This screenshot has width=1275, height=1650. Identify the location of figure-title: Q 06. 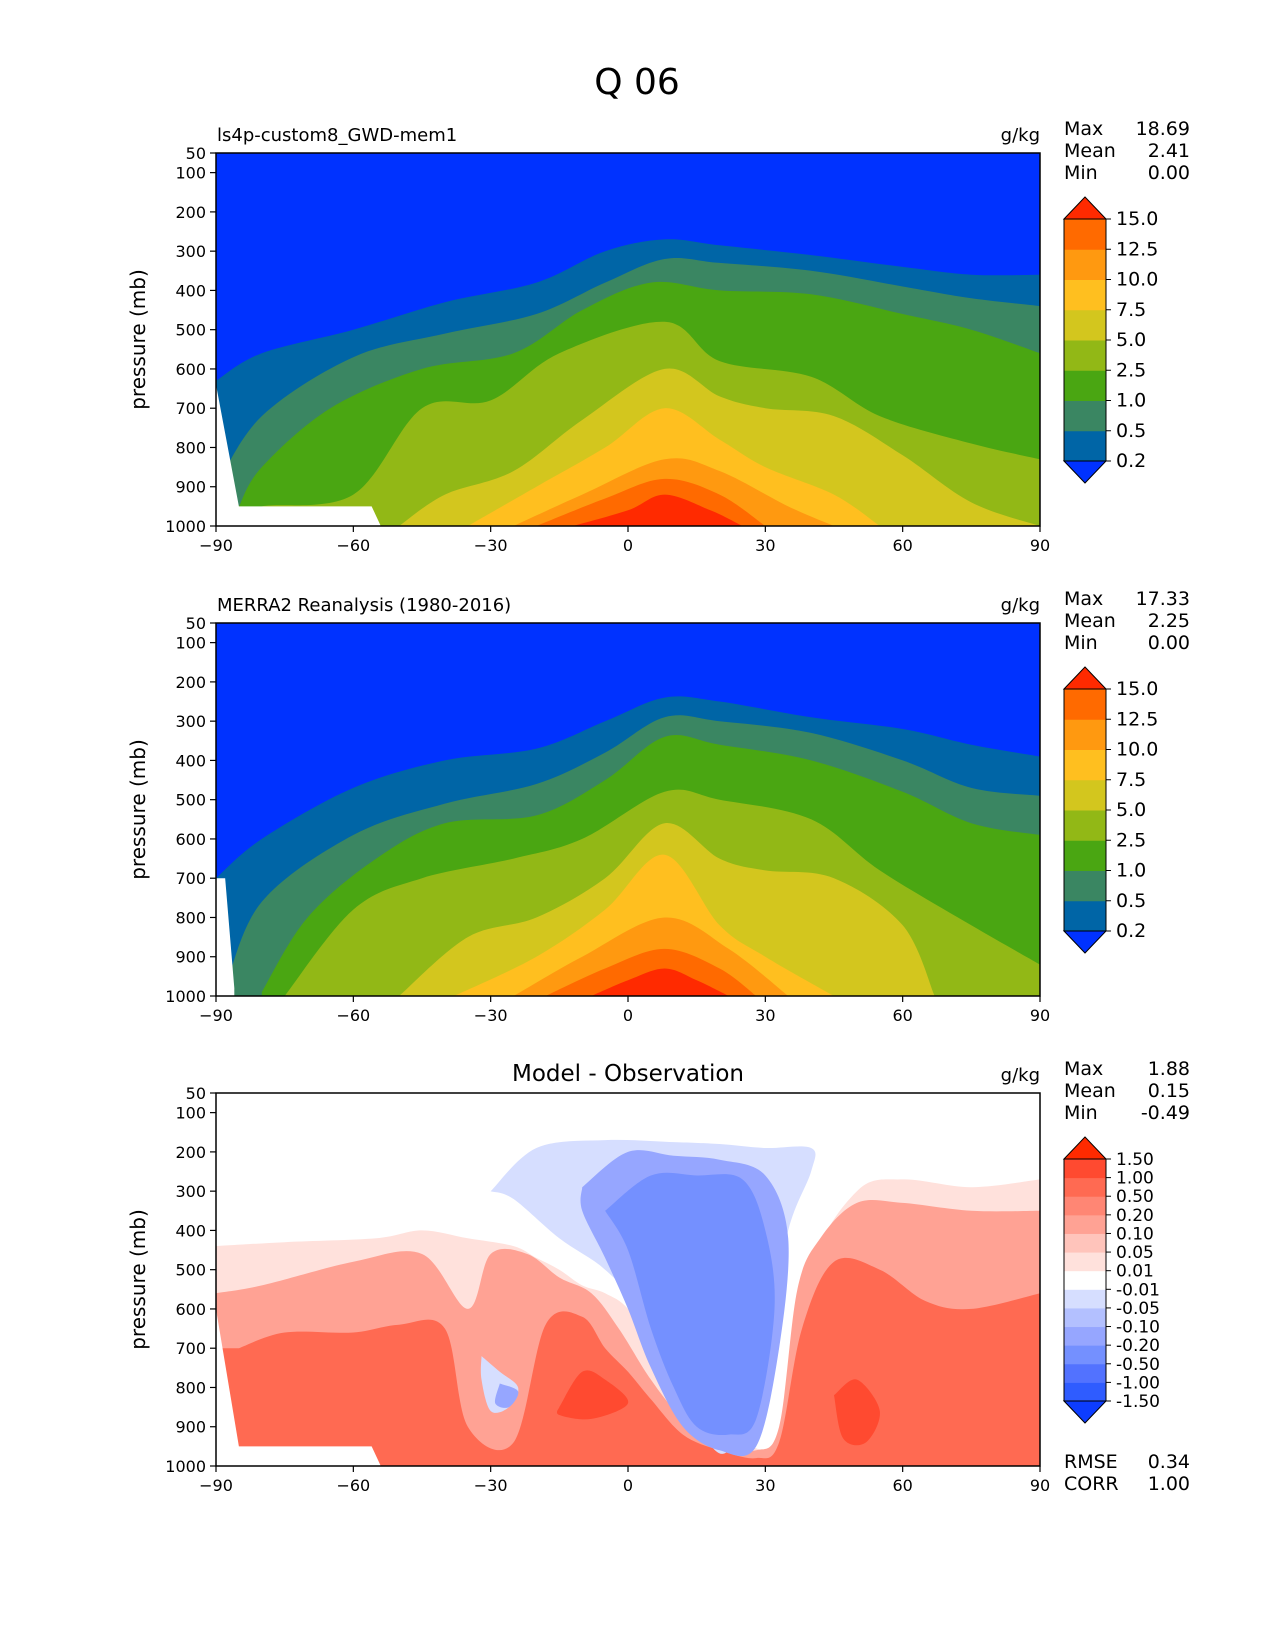
(637, 82).